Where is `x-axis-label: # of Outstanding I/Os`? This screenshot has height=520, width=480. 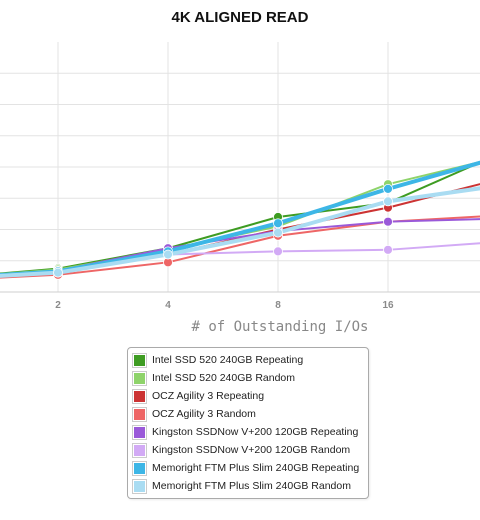 x-axis-label: # of Outstanding I/Os is located at coordinates (279, 327).